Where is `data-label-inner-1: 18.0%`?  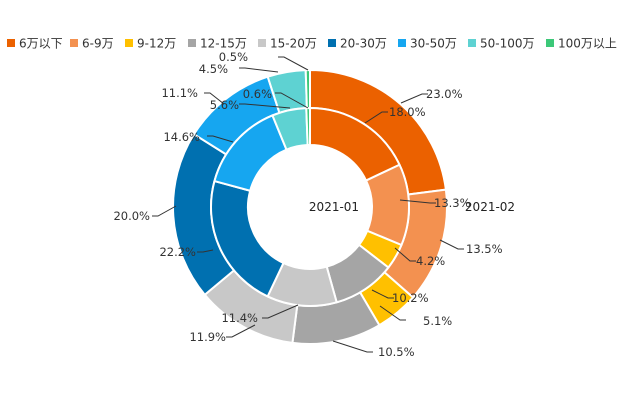
data-label-inner-1: 18.0% is located at coordinates (407, 112).